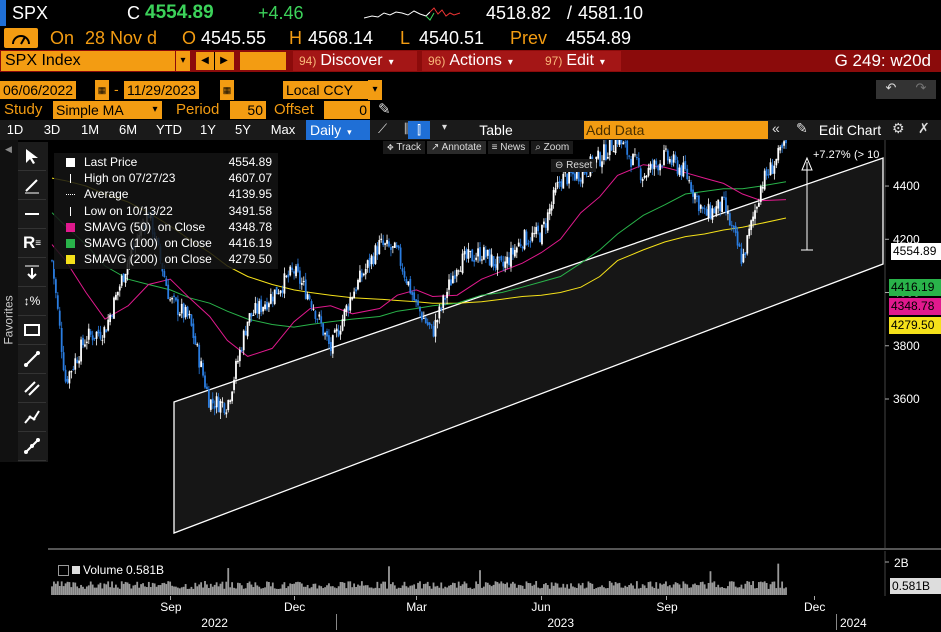 The image size is (941, 632). Describe the element at coordinates (15, 129) in the screenshot. I see `range-1d: 1D` at that location.